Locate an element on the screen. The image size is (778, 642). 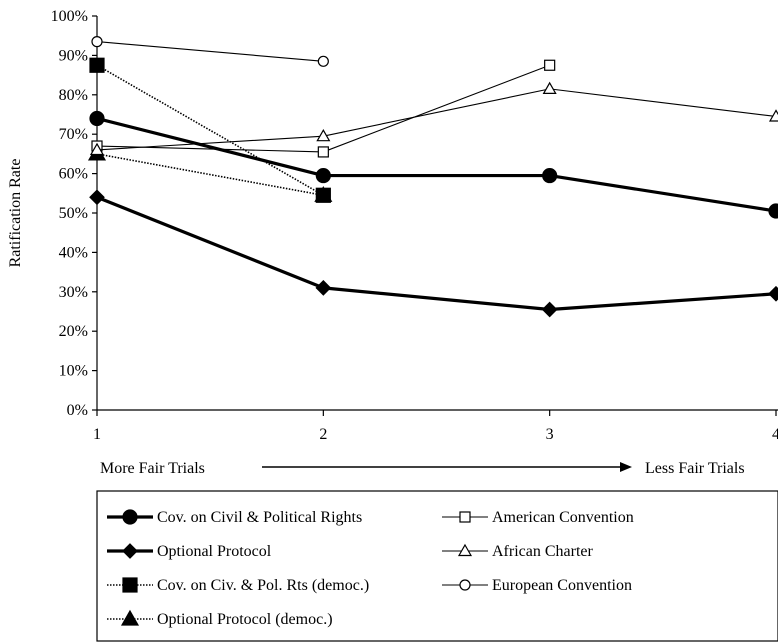
legend-item-american-convention: American Convention is located at coordinates (538, 517).